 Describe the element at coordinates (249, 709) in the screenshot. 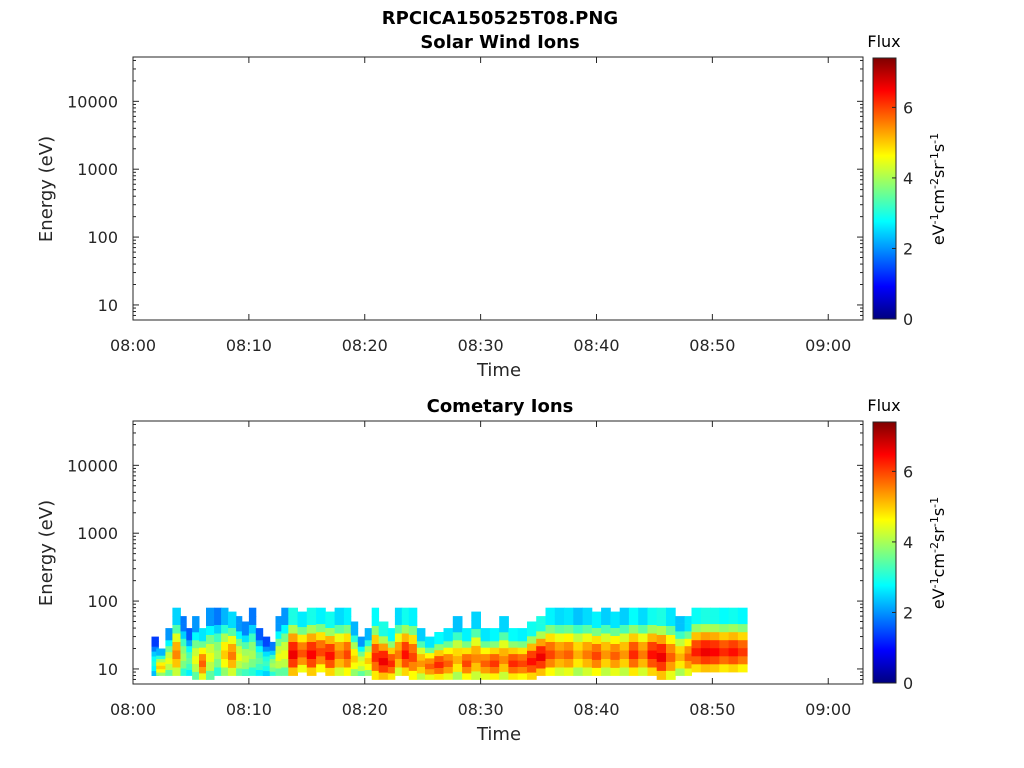

I see `x-tick-label: 08:10` at that location.